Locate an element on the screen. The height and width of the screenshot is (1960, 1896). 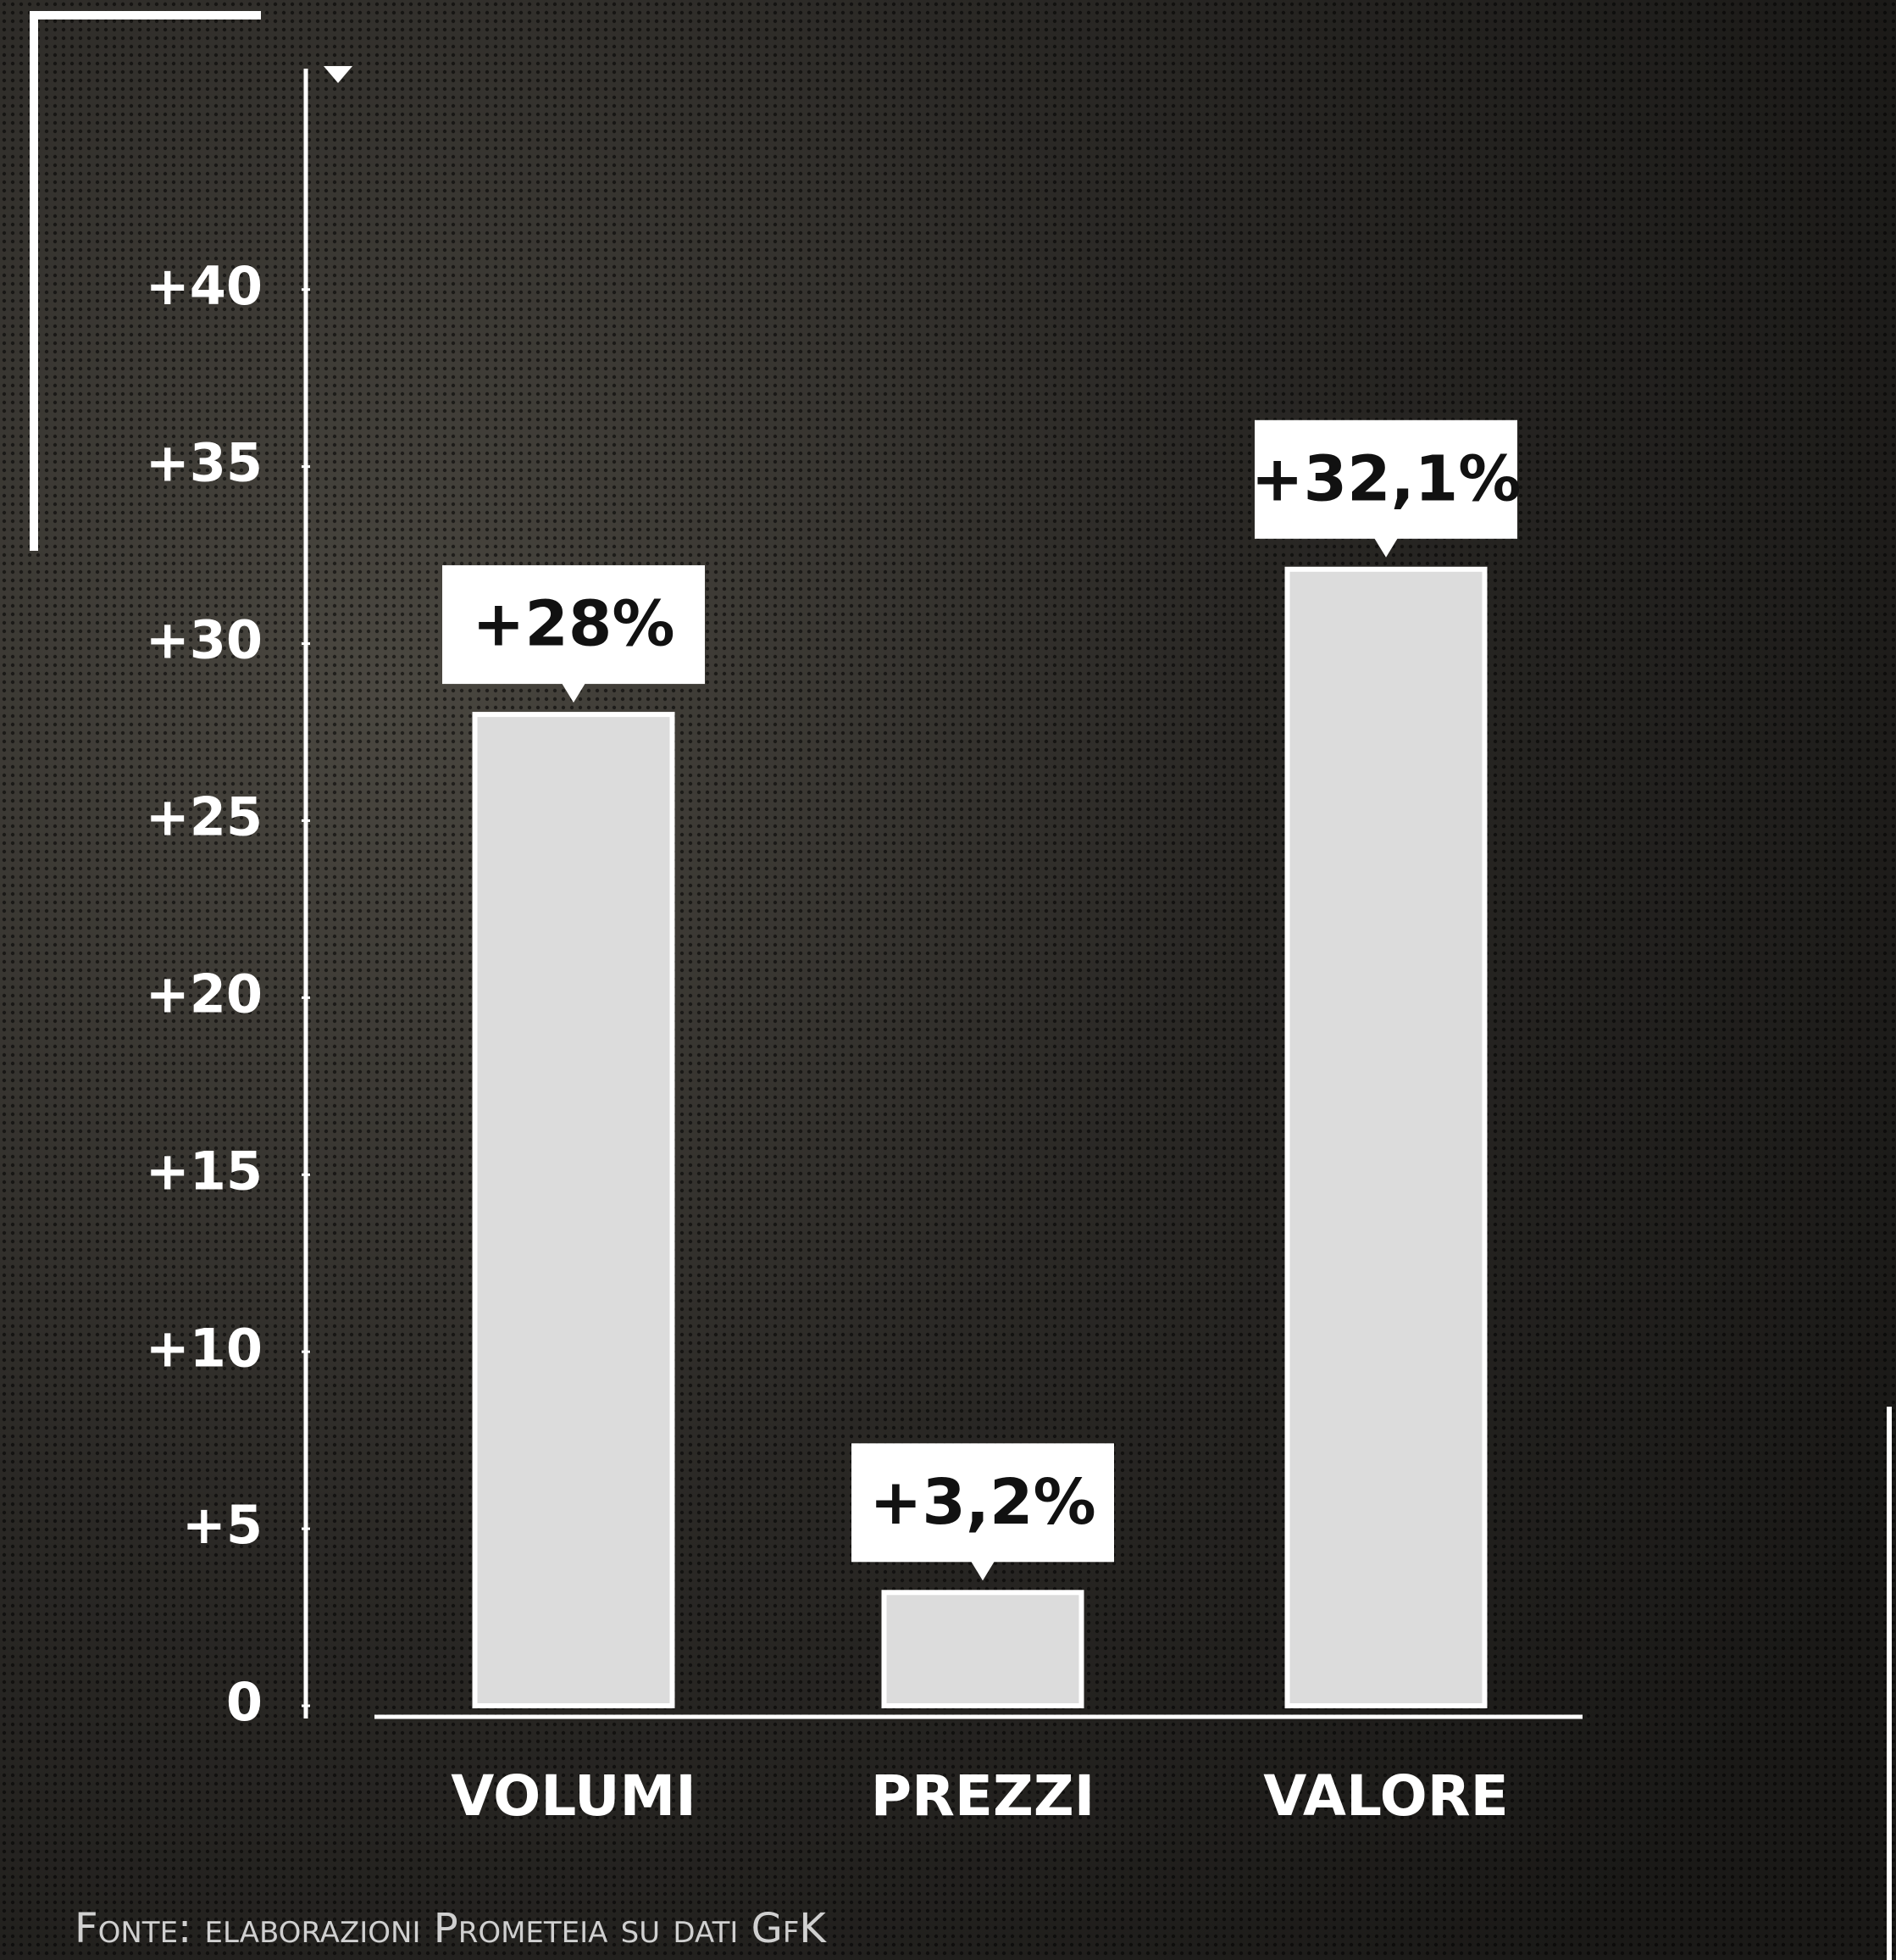
x-tick-label: VALORE is located at coordinates (1386, 1796).